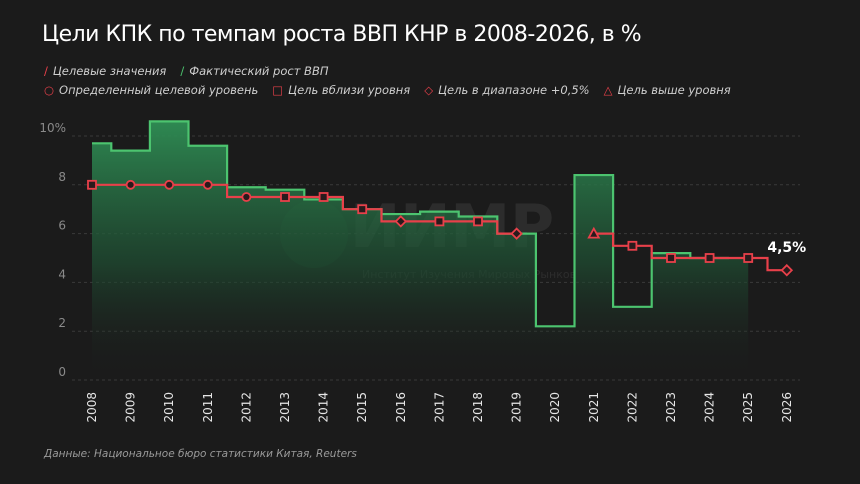  Describe the element at coordinates (109, 71) in the screenshot. I see `legend-label: Целевые значения` at that location.